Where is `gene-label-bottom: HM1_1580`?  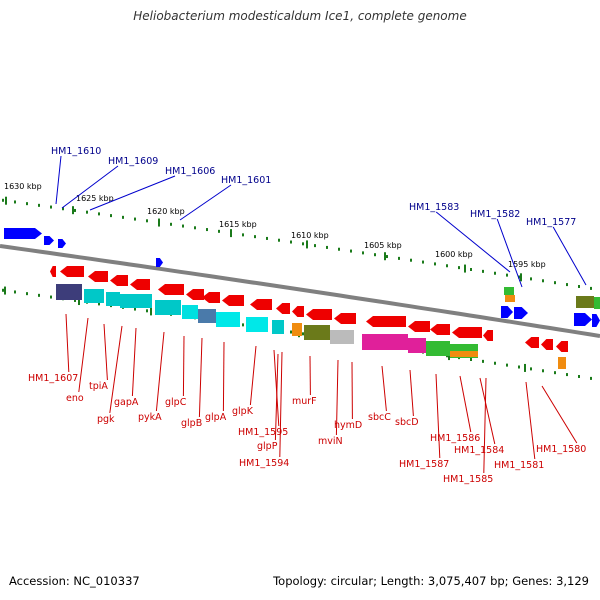 gene-label-bottom: HM1_1580 is located at coordinates (561, 449).